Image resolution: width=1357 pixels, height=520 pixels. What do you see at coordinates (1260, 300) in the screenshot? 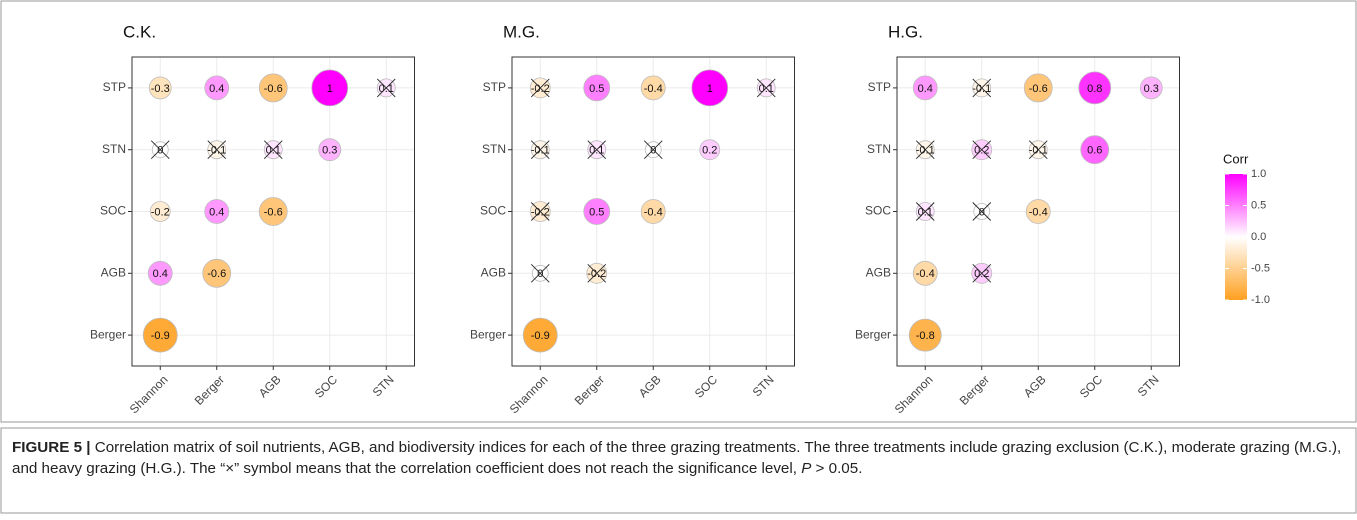
I see `colorbar-label: -1.0` at bounding box center [1260, 300].